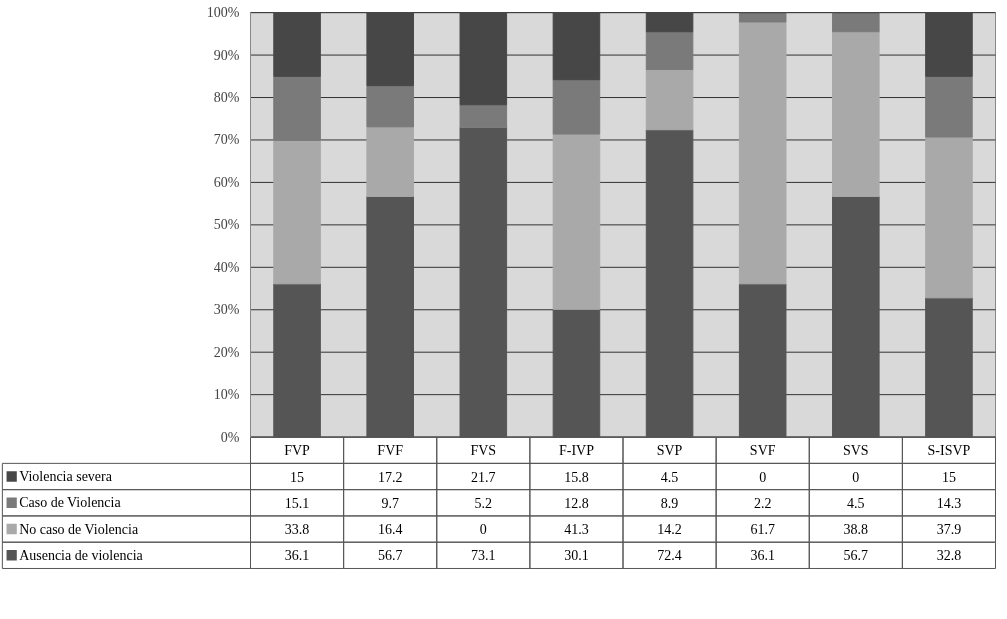  Describe the element at coordinates (226, 140) in the screenshot. I see `y-tick-label: 70%` at that location.